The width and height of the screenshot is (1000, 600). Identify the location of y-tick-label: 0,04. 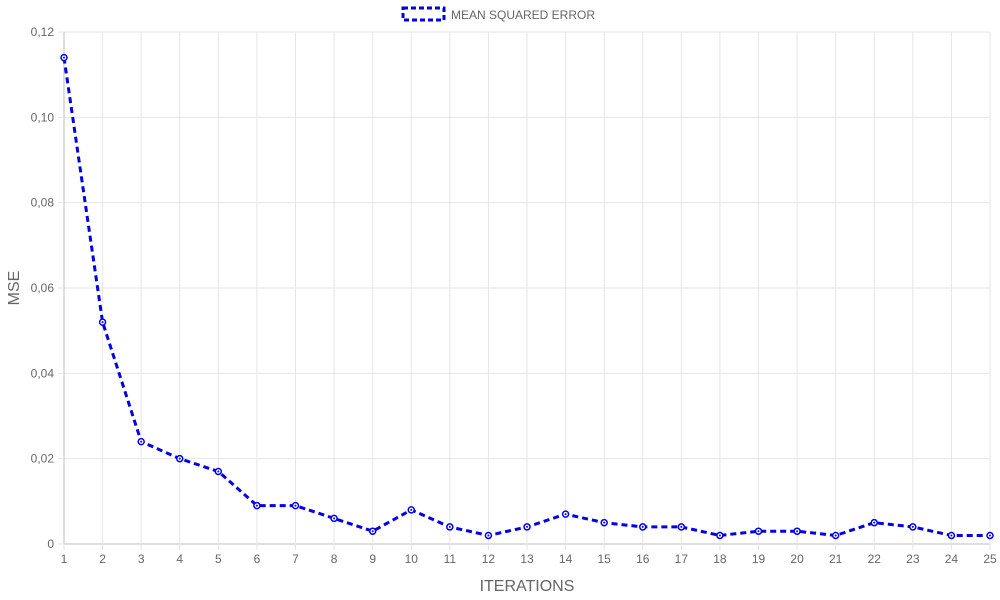
(43, 373).